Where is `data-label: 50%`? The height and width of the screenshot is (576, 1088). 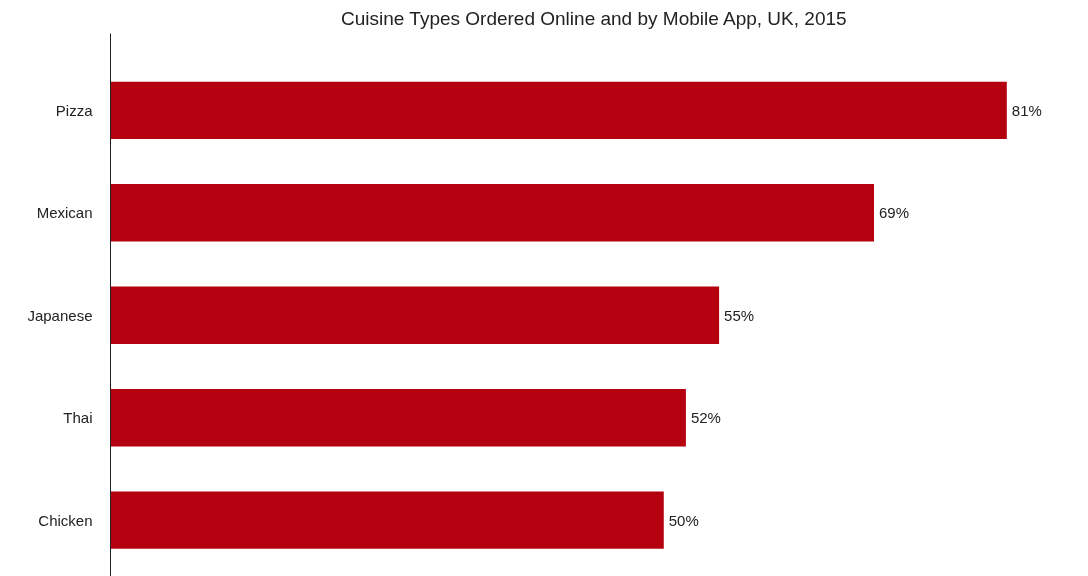 data-label: 50% is located at coordinates (683, 520).